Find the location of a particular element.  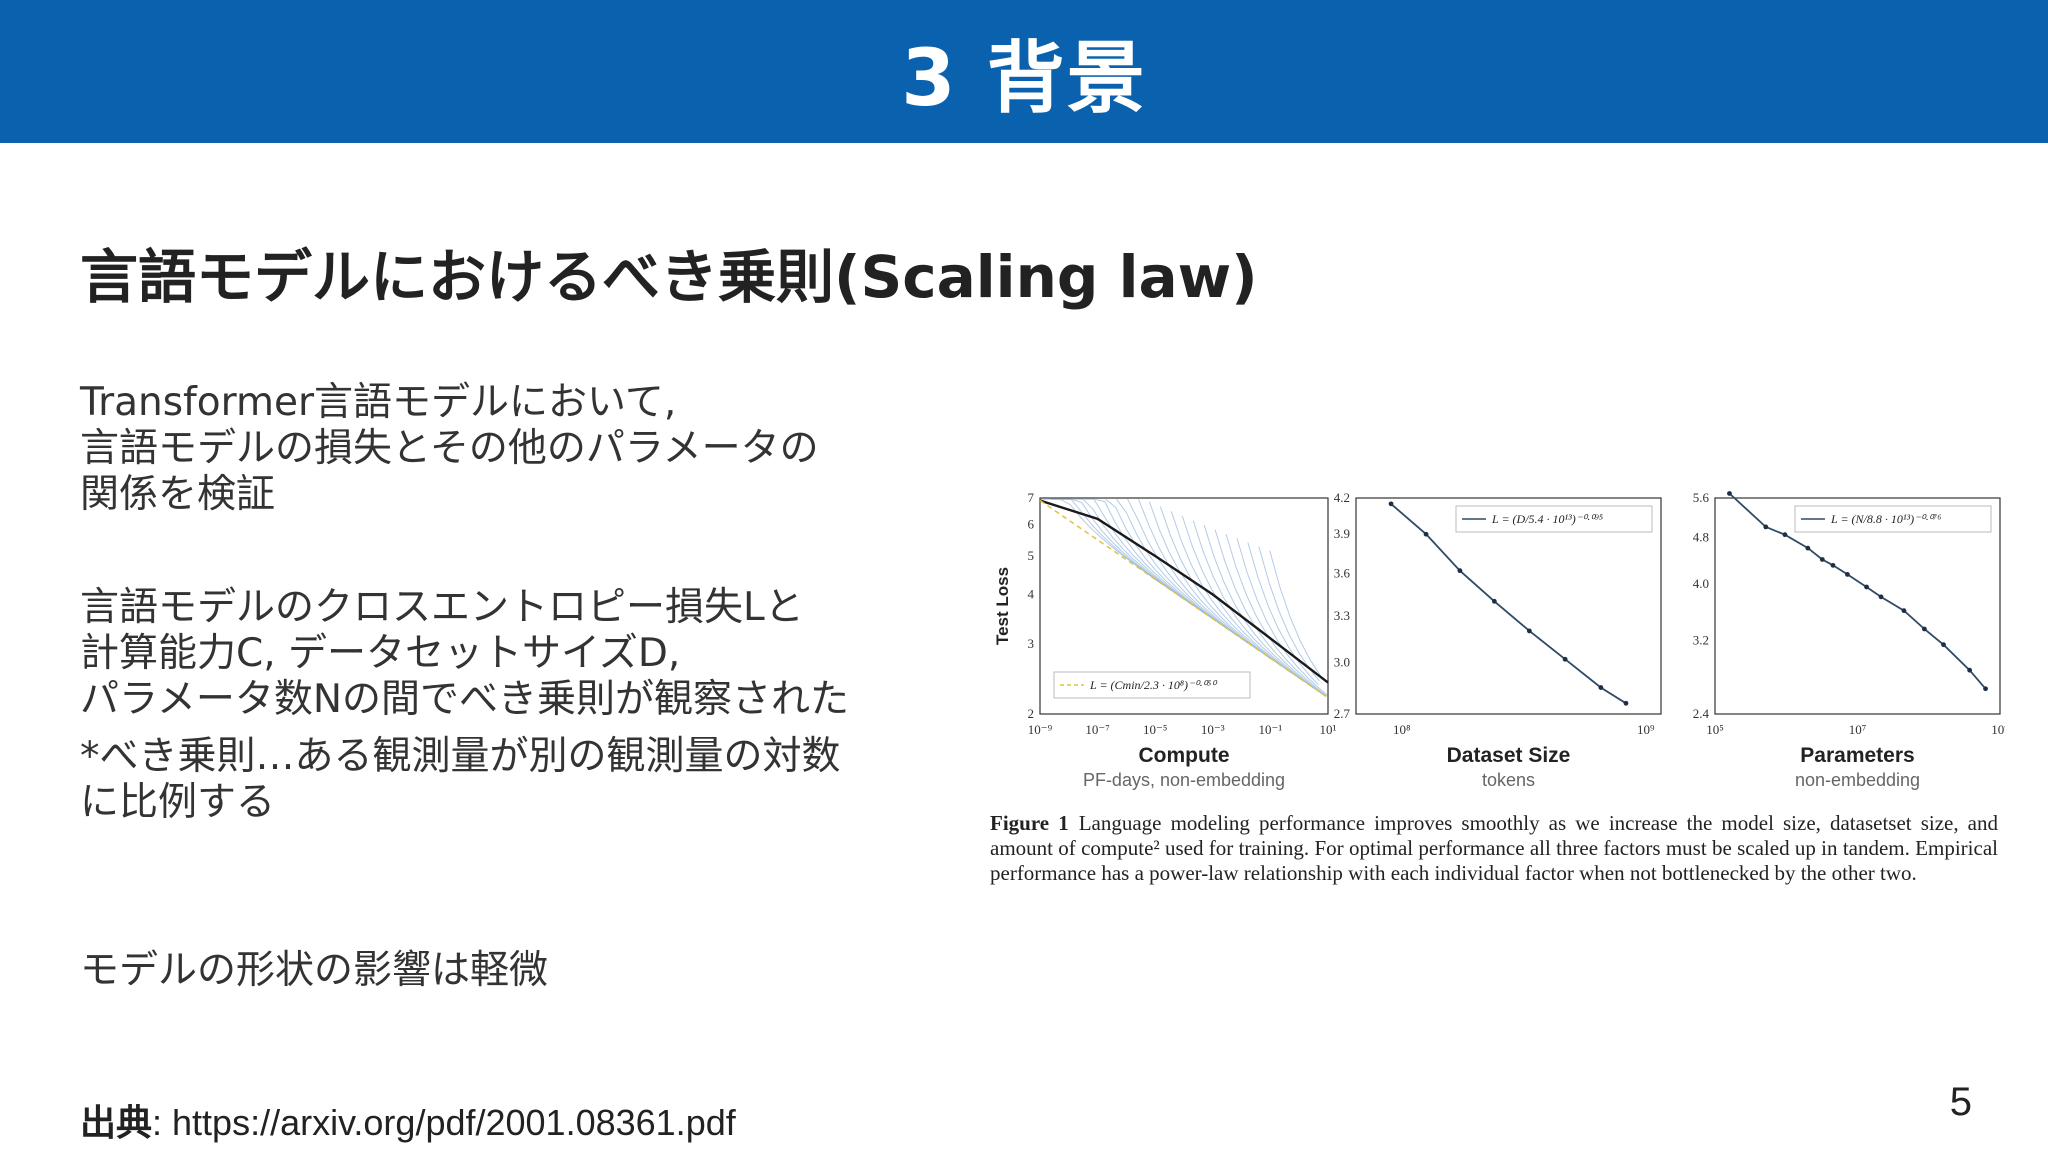

x-tick-label: 10⁻⁹ is located at coordinates (1040, 729).